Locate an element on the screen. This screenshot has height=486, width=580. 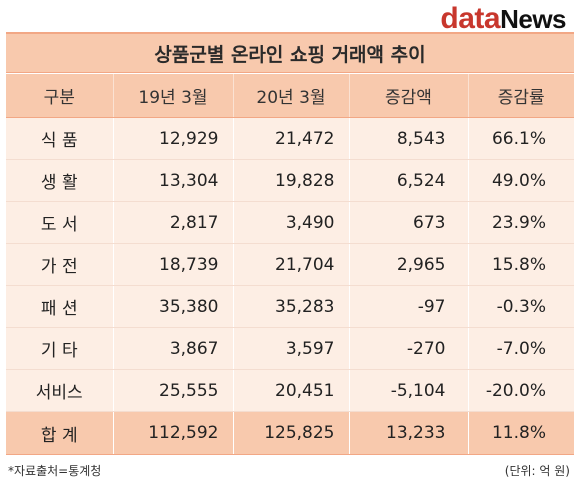
col-header-change-amount: 증감액 is located at coordinates (409, 96).